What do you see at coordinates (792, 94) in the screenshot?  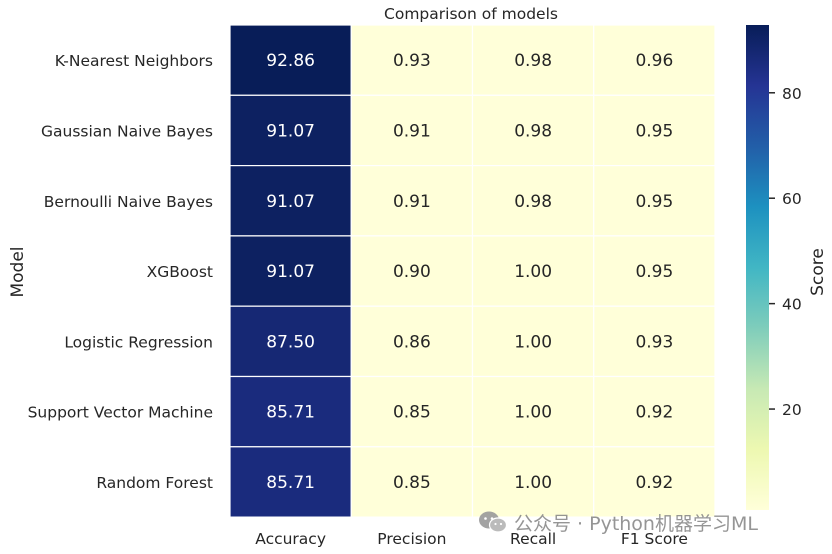 I see `colorbar-tick-label: 80` at bounding box center [792, 94].